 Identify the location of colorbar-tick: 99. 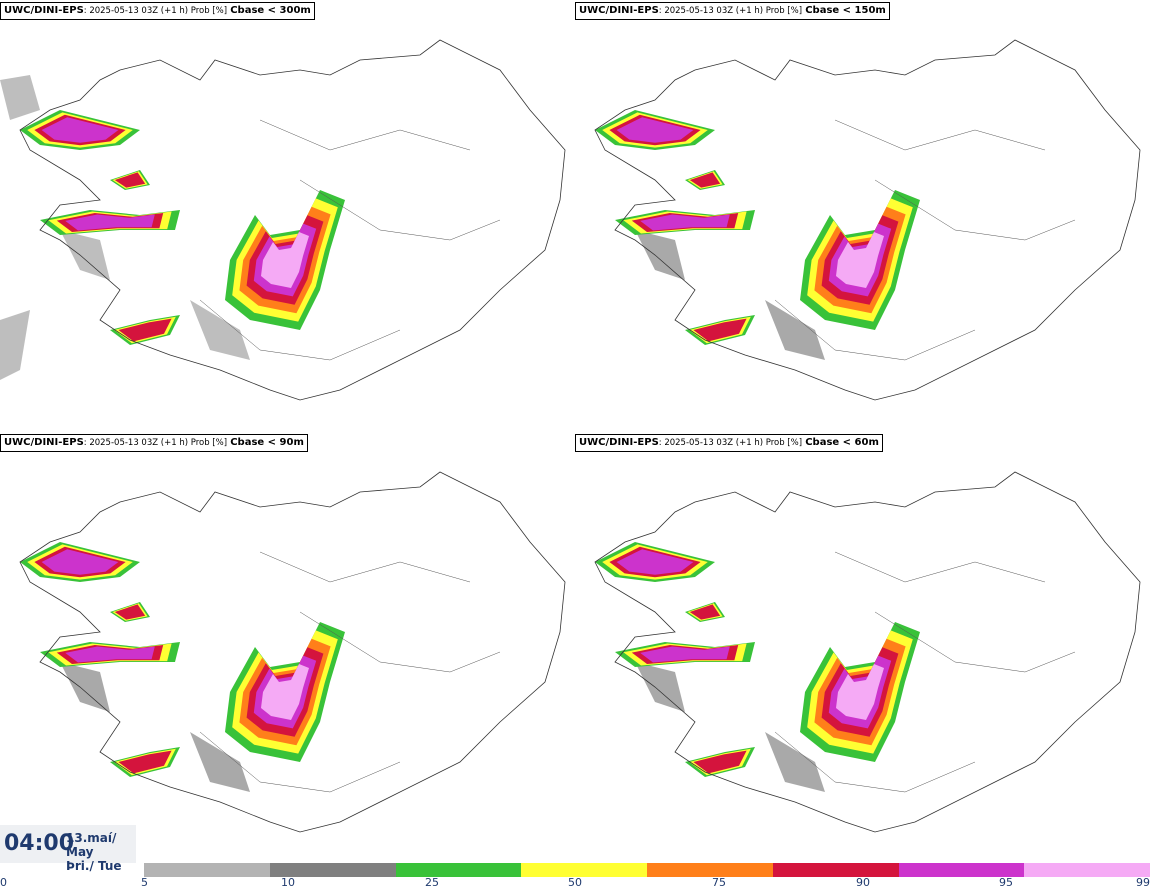
(1143, 882).